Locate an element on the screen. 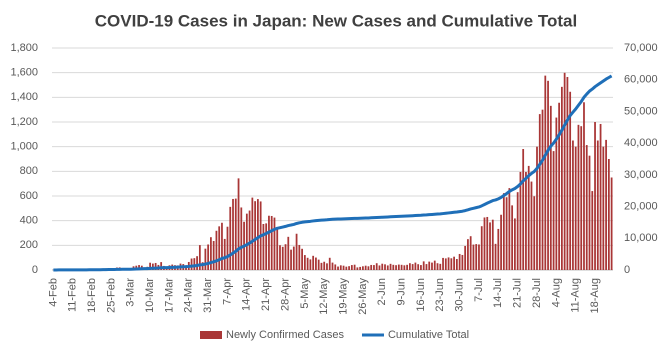 The image size is (671, 355). y-tick-label: 0 is located at coordinates (35, 270).